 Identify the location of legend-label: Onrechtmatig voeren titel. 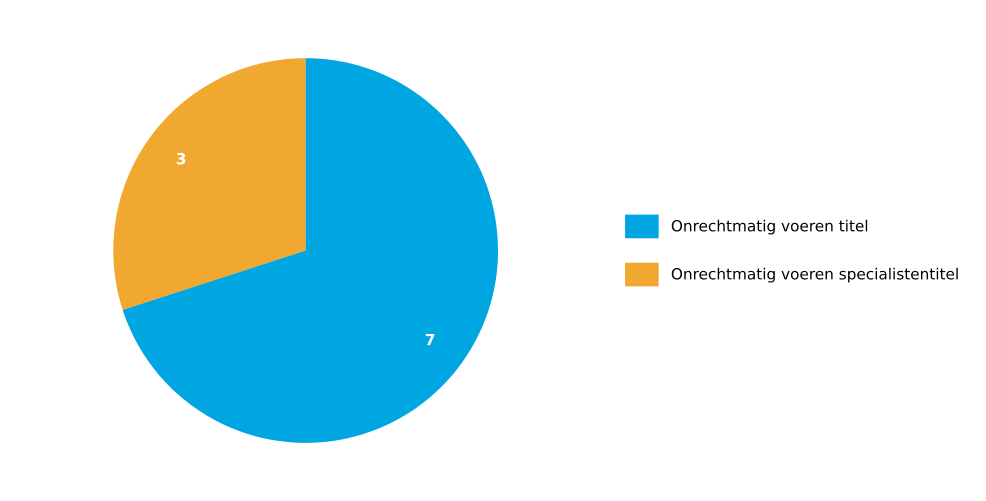
(770, 227).